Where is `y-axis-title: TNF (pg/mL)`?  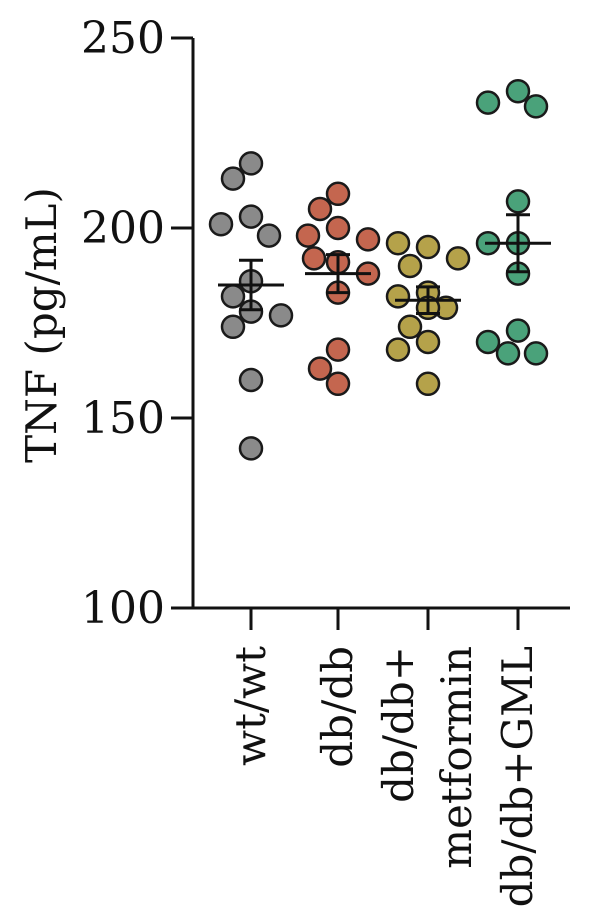
y-axis-title: TNF (pg/mL) is located at coordinates (41, 325).